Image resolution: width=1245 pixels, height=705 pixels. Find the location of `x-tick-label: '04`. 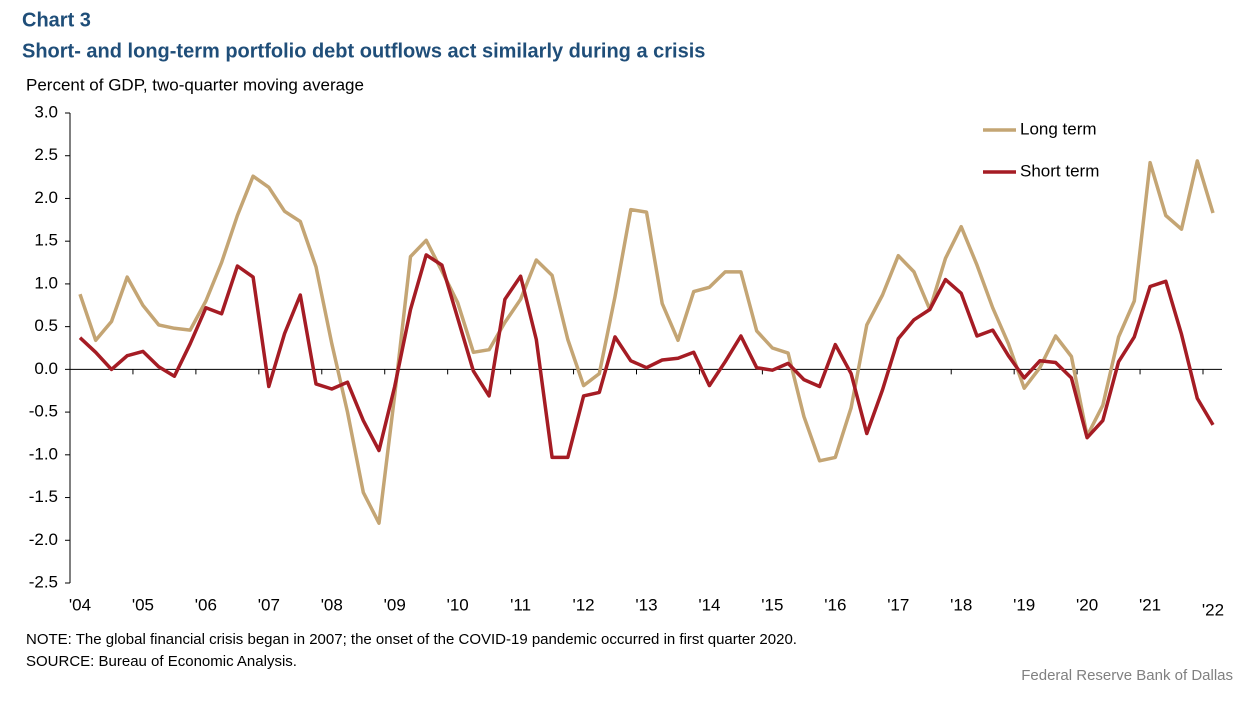

x-tick-label: '04 is located at coordinates (80, 604).